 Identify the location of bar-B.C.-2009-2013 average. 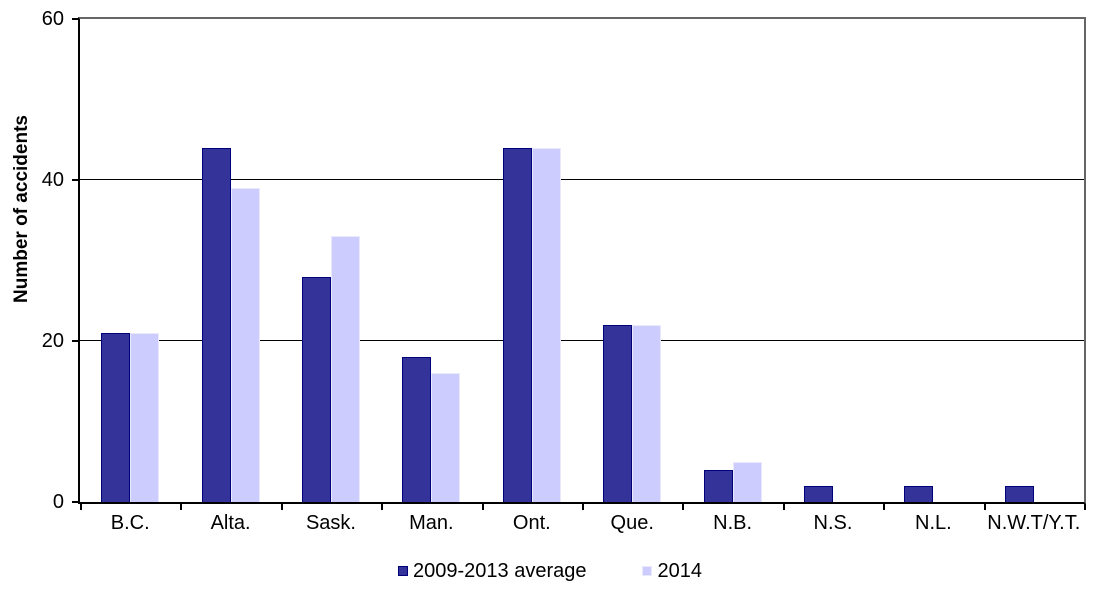
(116, 417).